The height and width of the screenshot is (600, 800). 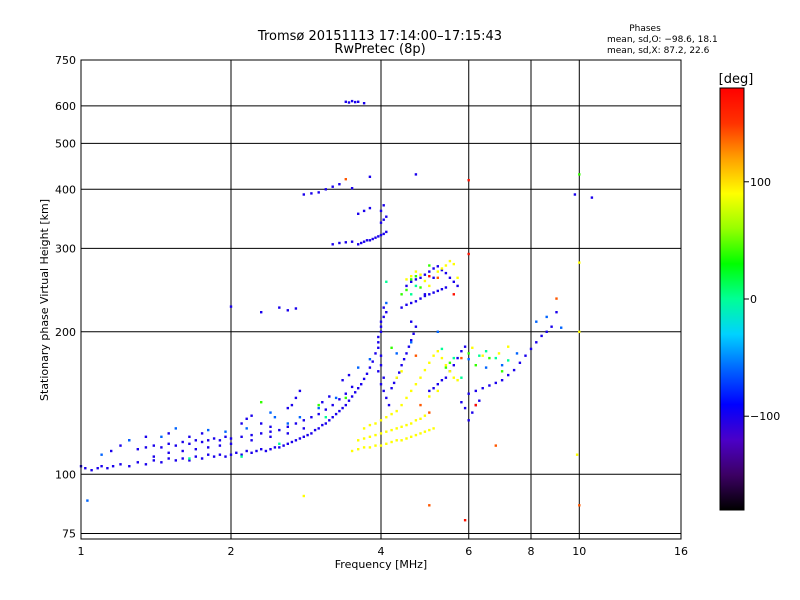 I want to click on colorbar-tick-label: 100, so click(x=760, y=182).